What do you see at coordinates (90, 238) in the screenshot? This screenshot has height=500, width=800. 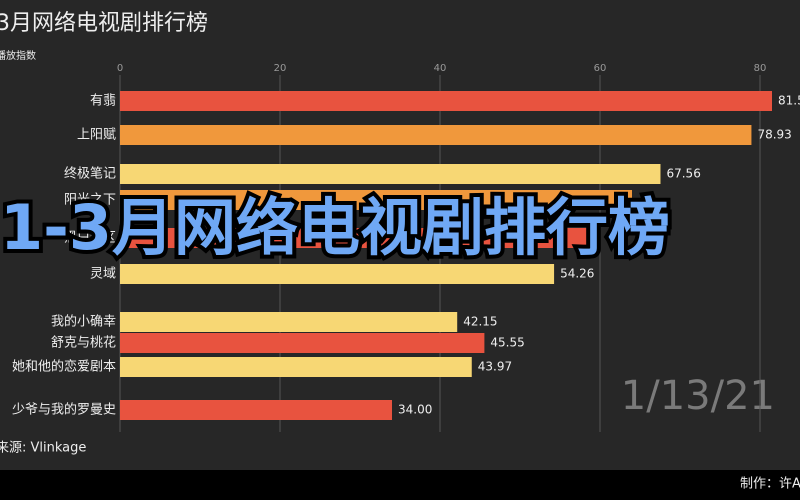 I see `category-label: 黑白禁区` at bounding box center [90, 238].